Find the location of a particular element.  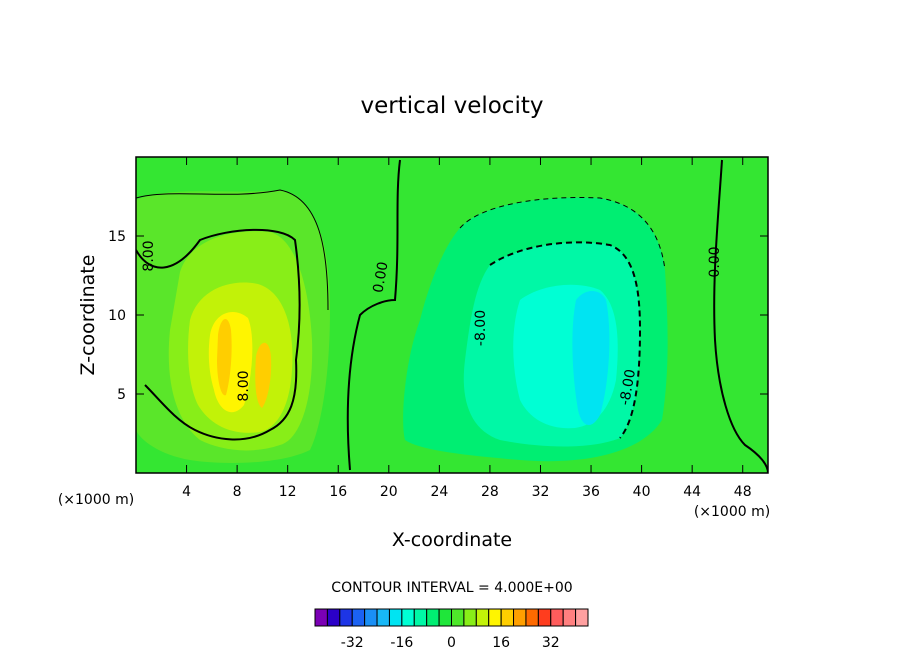

contour-neg8-middle is located at coordinates (565, 340).